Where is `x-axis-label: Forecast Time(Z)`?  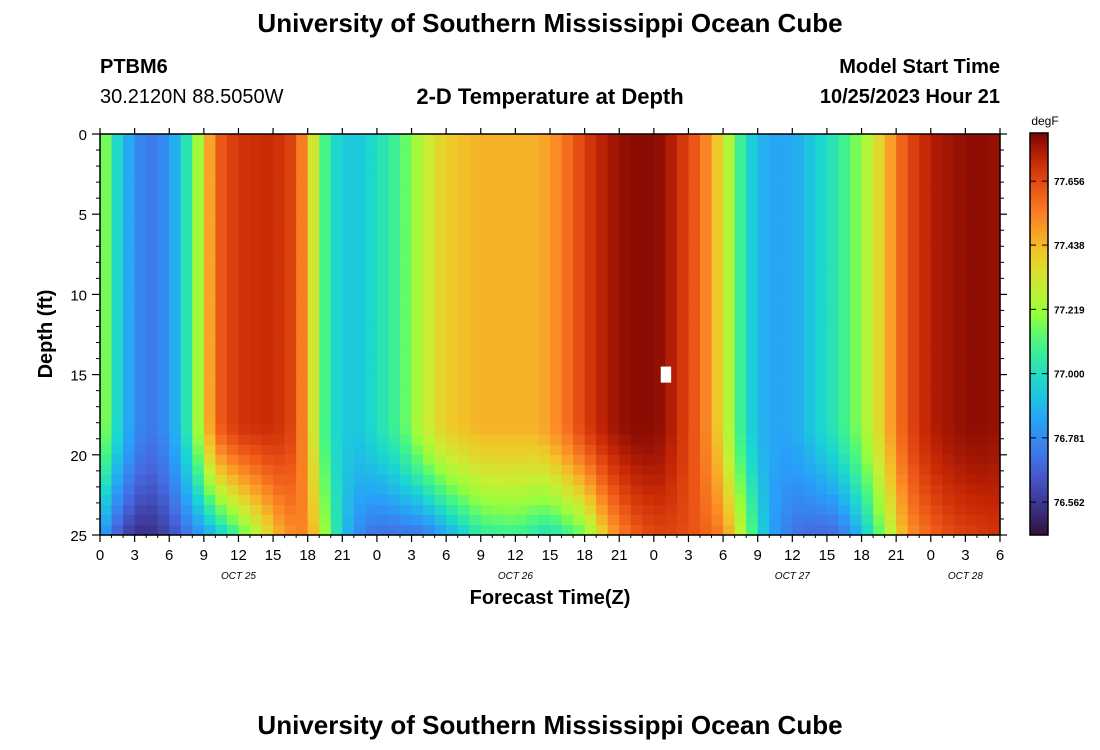
x-axis-label: Forecast Time(Z) is located at coordinates (550, 598).